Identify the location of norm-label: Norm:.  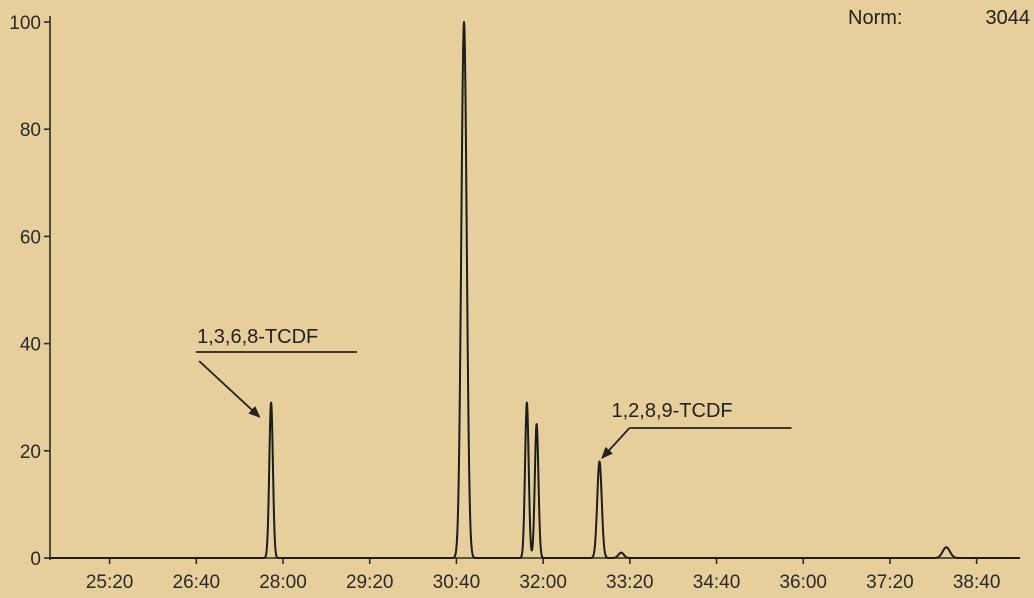
(875, 18).